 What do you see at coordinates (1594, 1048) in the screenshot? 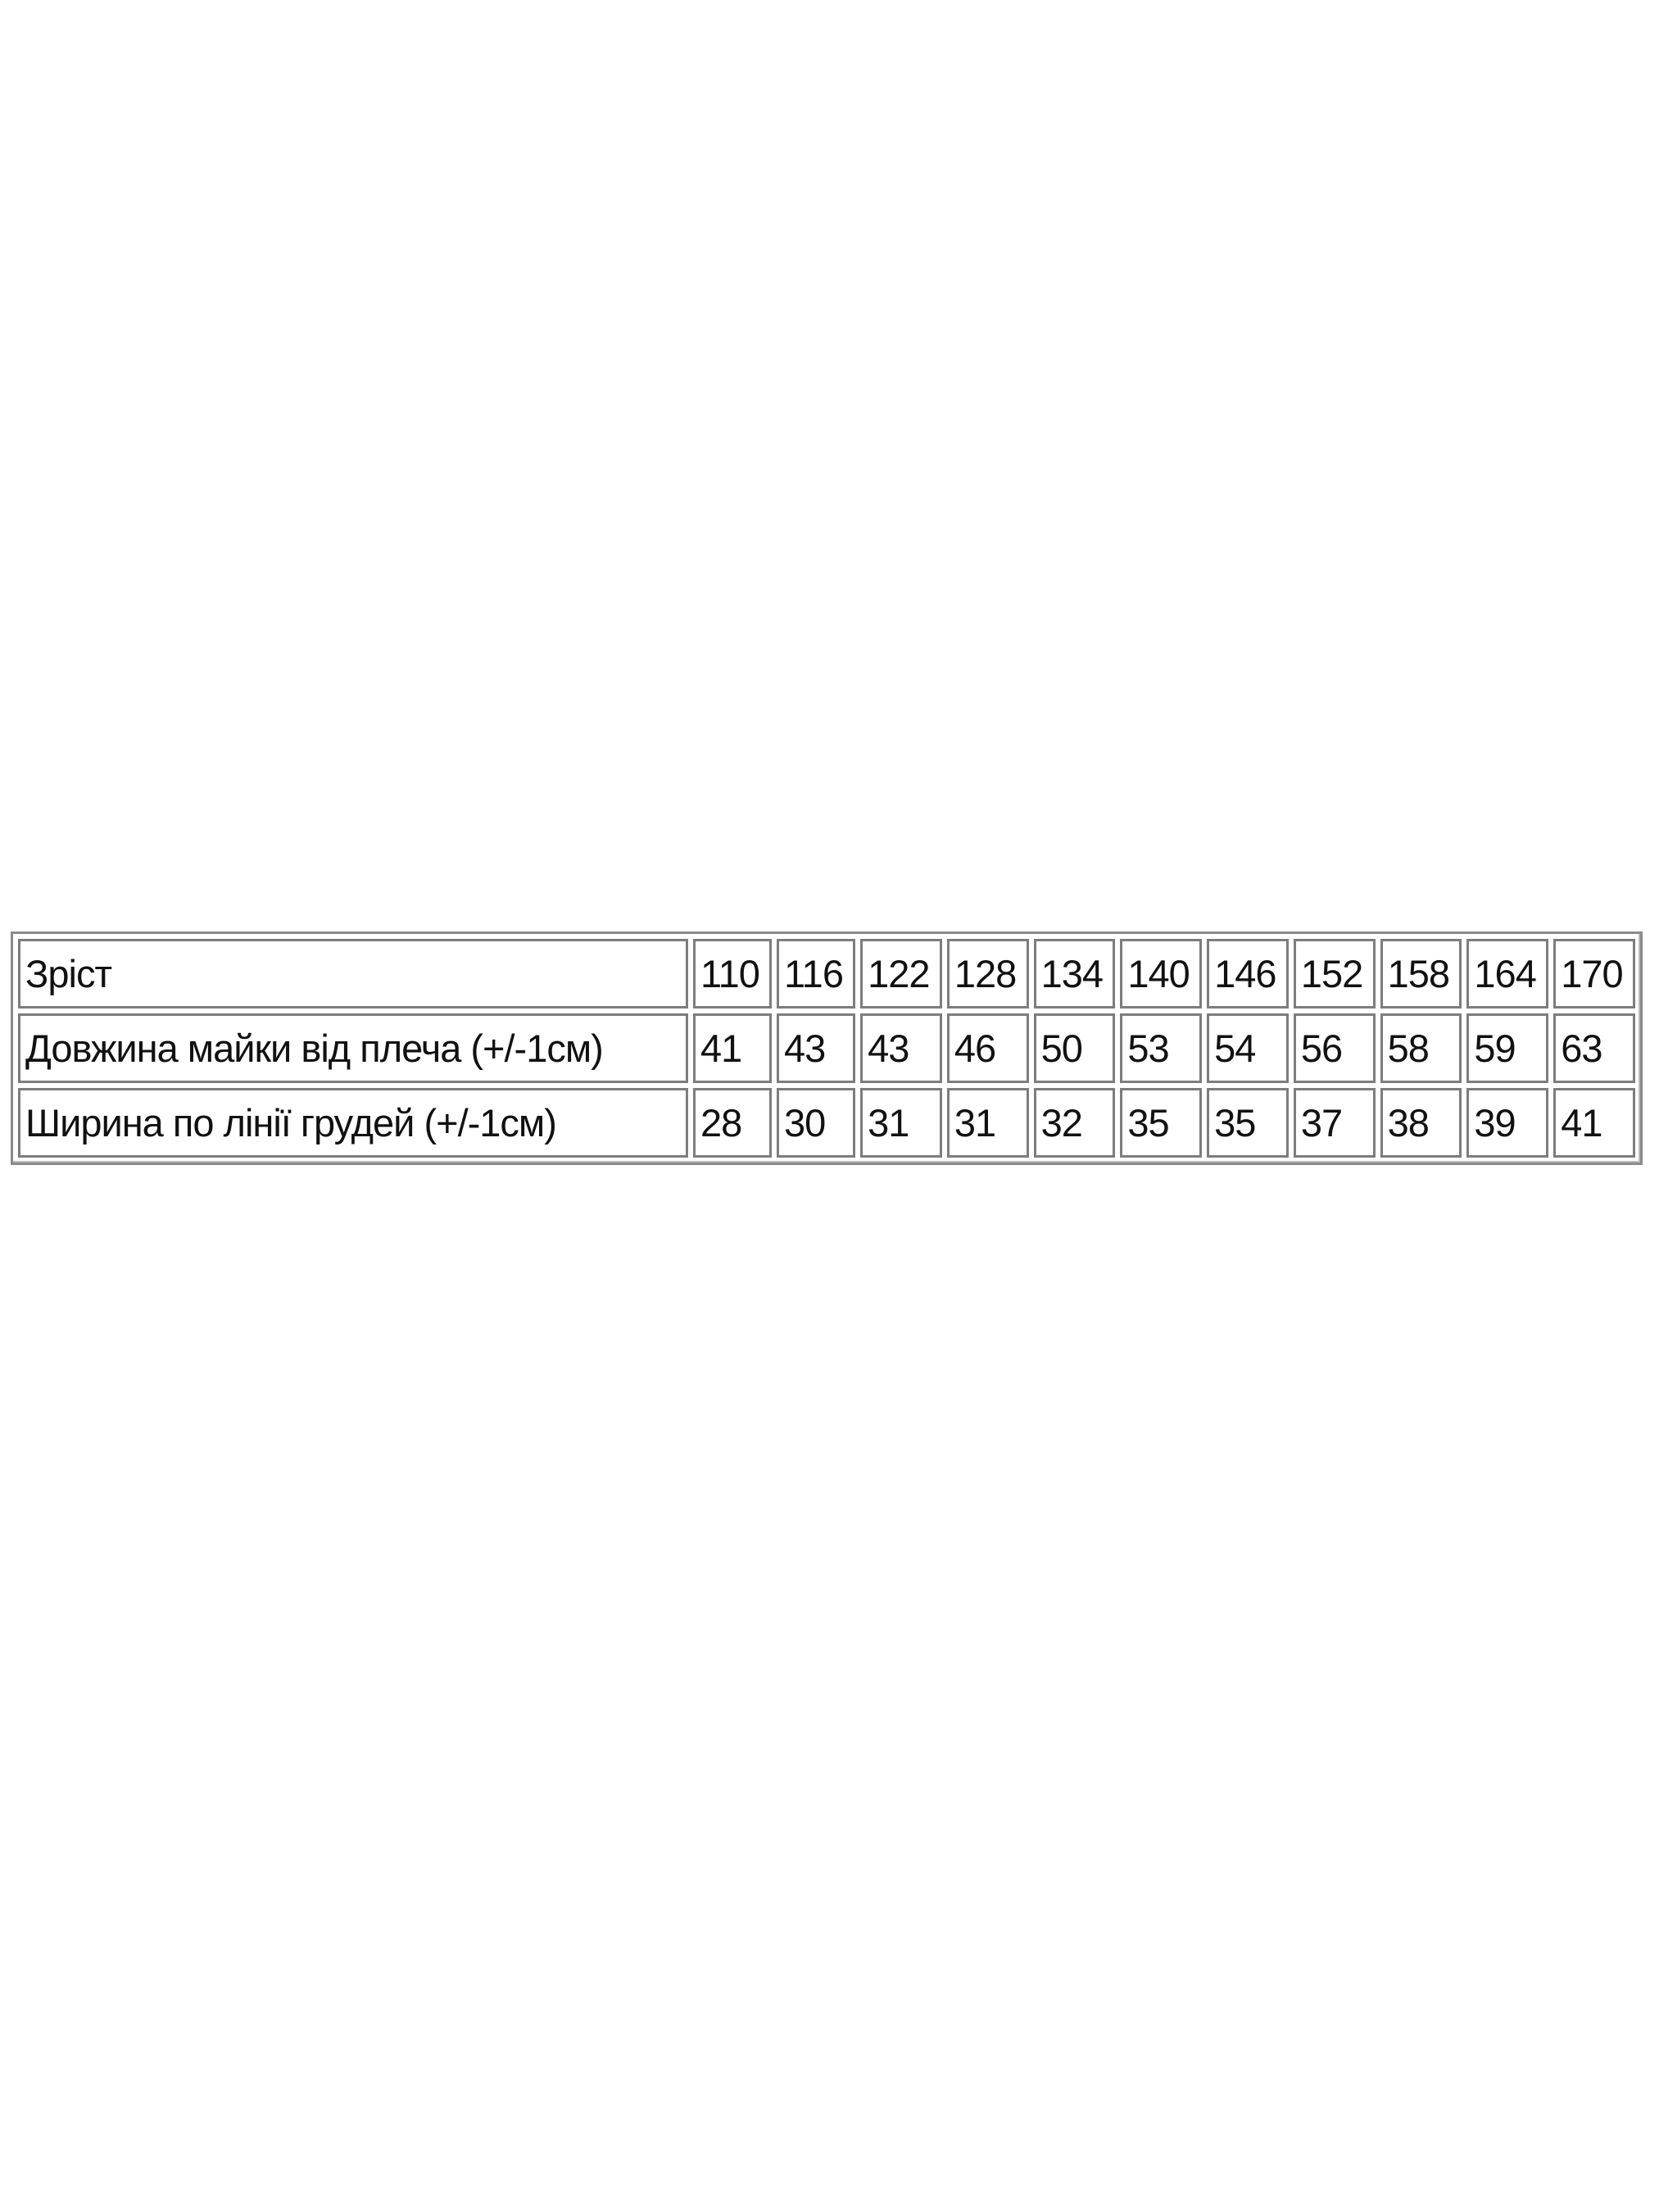
I see `table-cell: 63` at bounding box center [1594, 1048].